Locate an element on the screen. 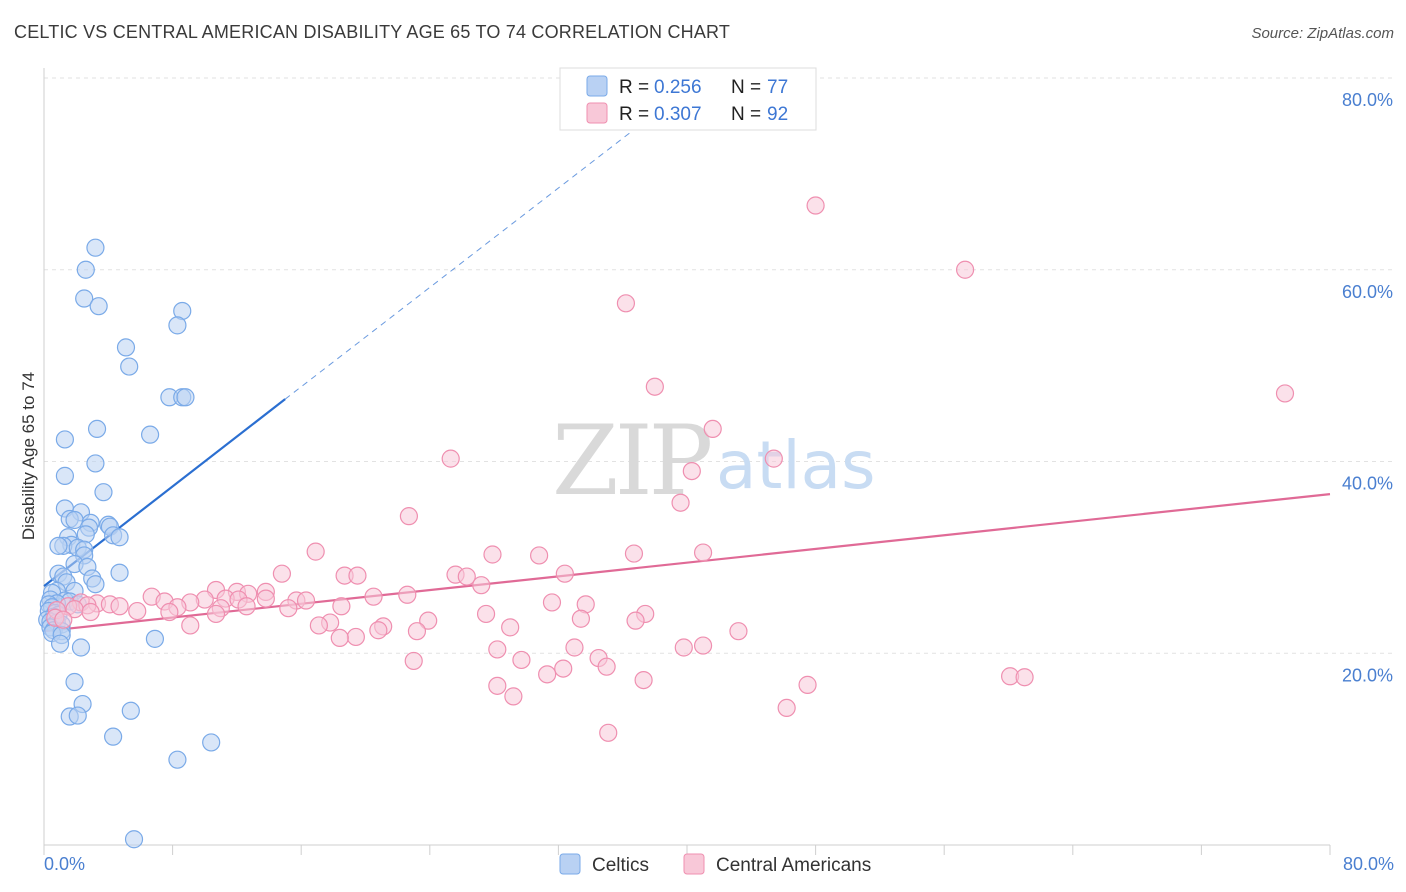  legend-n-label-2: N = is located at coordinates (746, 114).